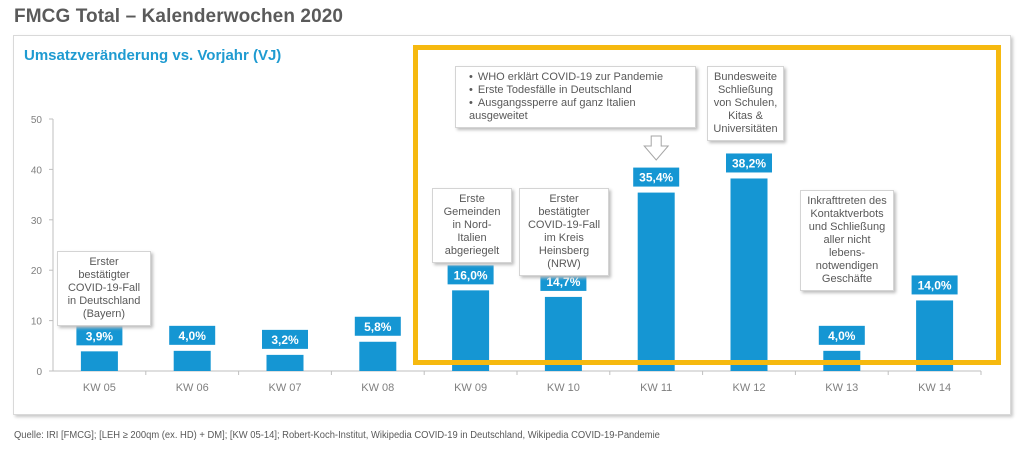  Describe the element at coordinates (99, 388) in the screenshot. I see `x-tick-label: KW 05` at that location.